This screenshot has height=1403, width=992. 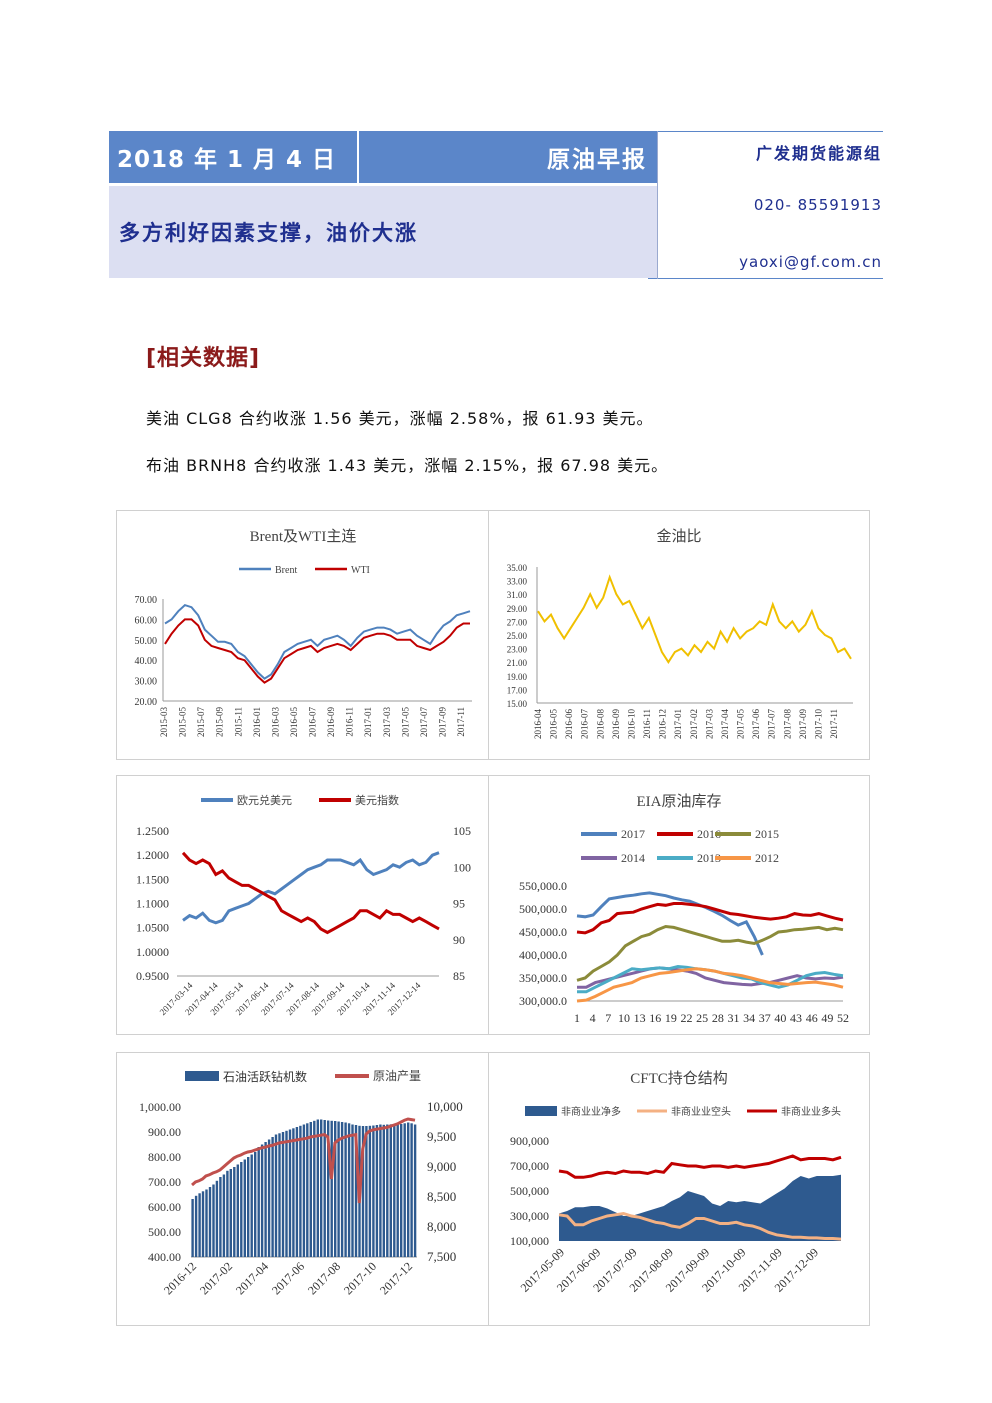 I want to click on x-tick-label: 2016-01, so click(x=257, y=722).